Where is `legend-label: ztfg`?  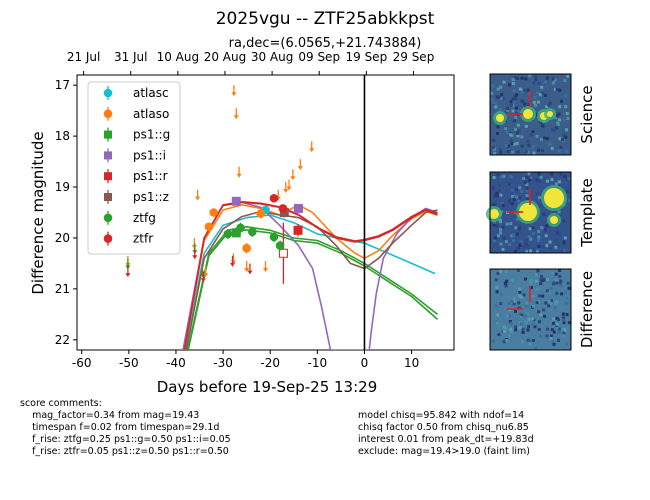
legend-label: ztfg is located at coordinates (144, 218).